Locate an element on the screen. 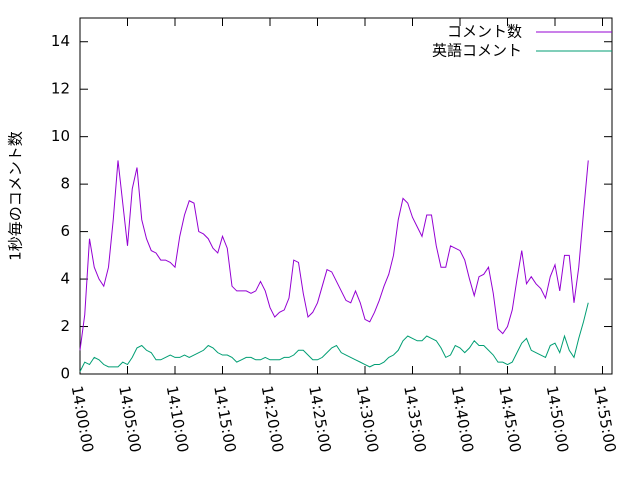 The height and width of the screenshot is (480, 640). x-tick-label: 14:20:00 is located at coordinates (272, 418).